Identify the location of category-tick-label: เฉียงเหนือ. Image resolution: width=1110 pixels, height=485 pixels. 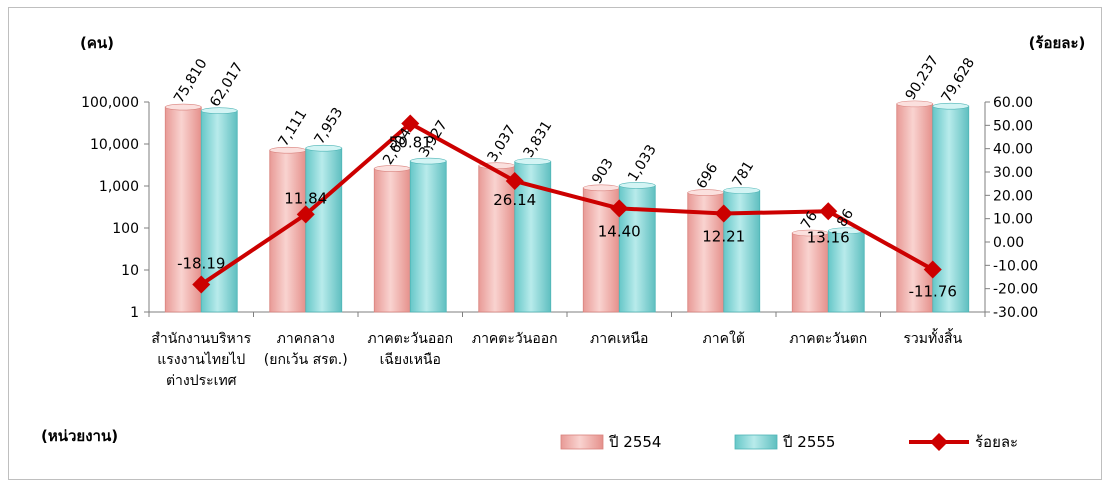
(410, 360).